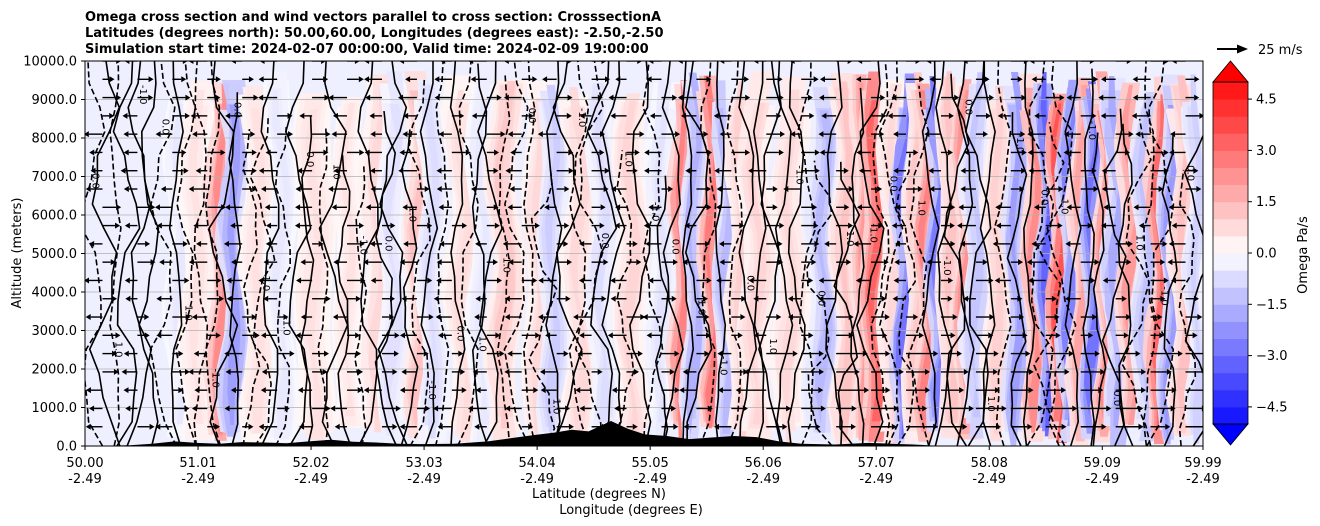 Image resolution: width=1320 pixels, height=526 pixels. I want to click on contour-label: 0.0, so click(1189, 173).